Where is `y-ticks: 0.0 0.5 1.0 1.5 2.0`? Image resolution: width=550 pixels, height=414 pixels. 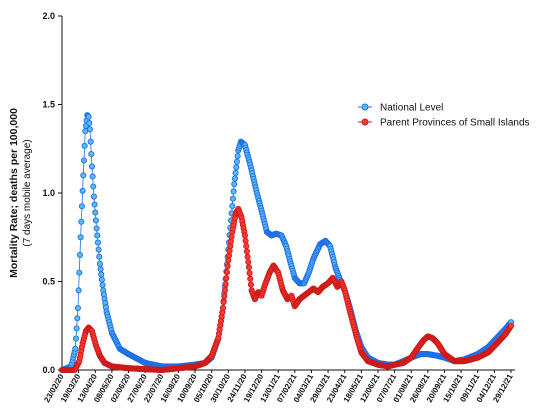
y-ticks: 0.0 0.5 1.0 1.5 2.0 is located at coordinates (52, 193).